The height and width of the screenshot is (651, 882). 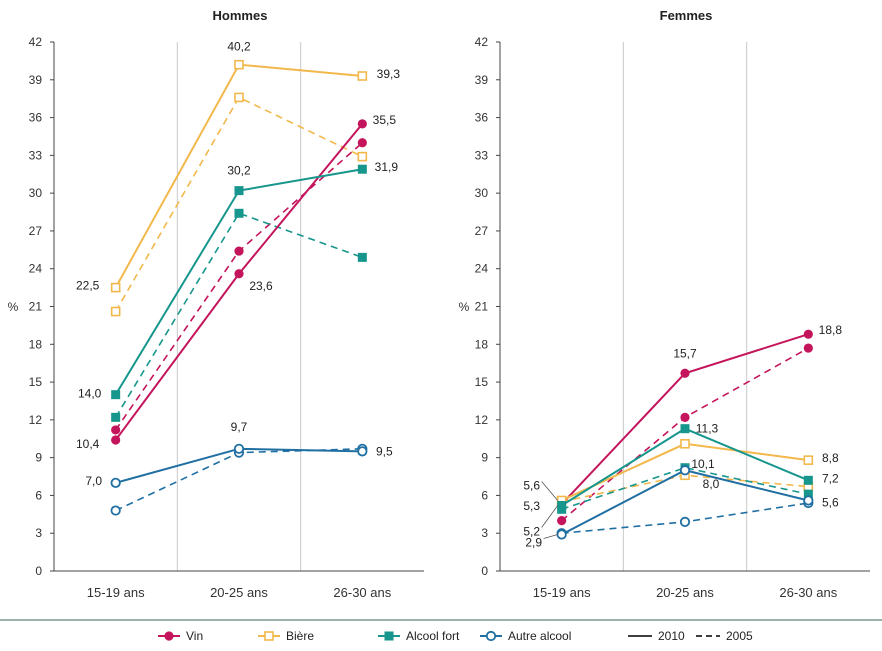 What do you see at coordinates (239, 171) in the screenshot?
I see `data-label: 30,2` at bounding box center [239, 171].